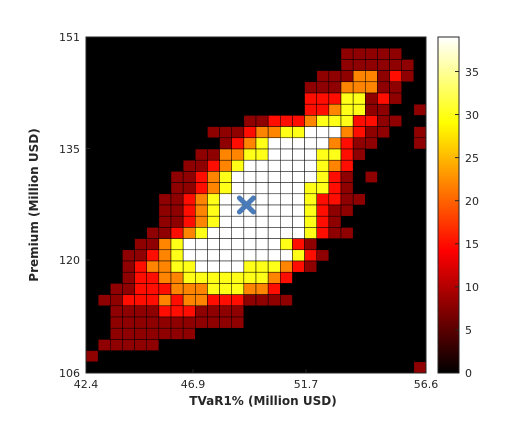 The image size is (524, 435). I want to click on y-tick-label: 106, so click(69, 373).